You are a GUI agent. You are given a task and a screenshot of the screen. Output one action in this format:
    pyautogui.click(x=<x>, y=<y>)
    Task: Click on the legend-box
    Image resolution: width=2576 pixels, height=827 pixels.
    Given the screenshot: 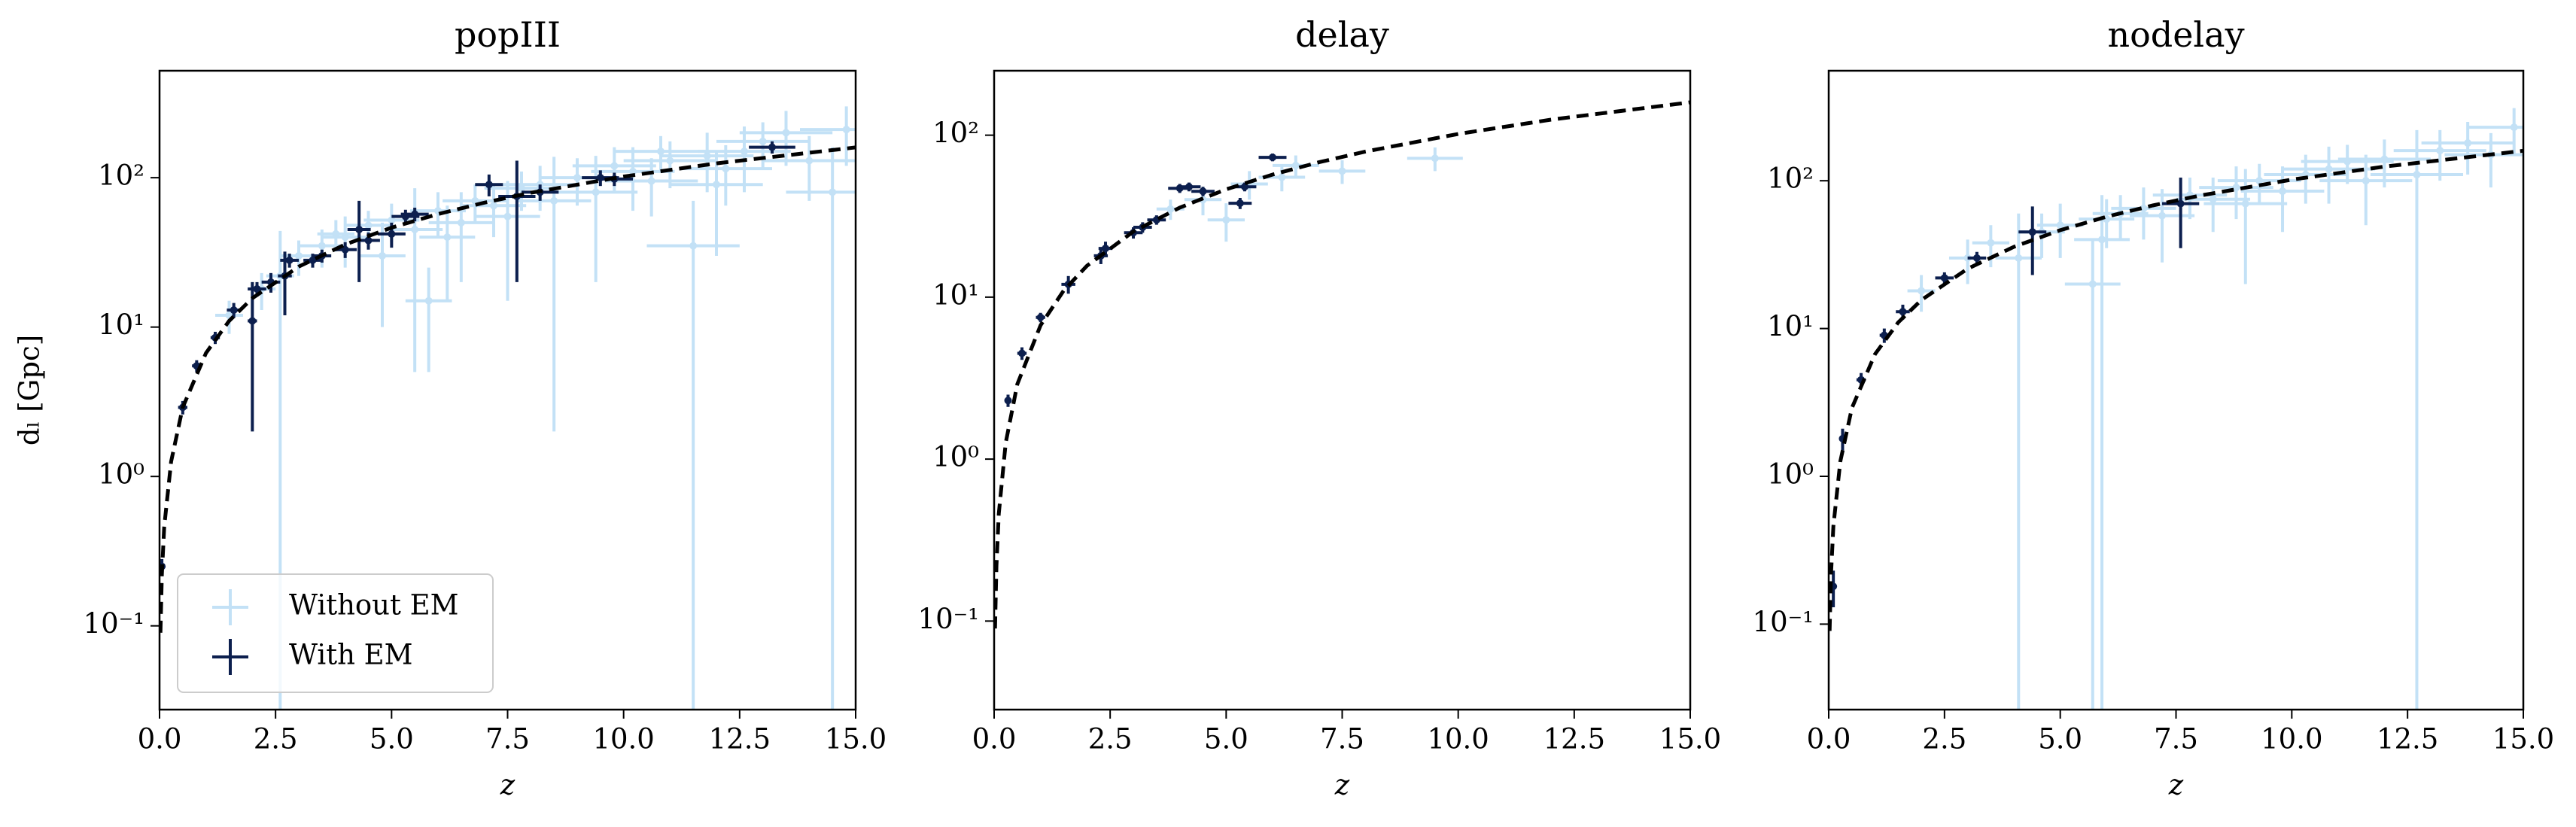 What is the action you would take?
    pyautogui.click(x=335, y=633)
    